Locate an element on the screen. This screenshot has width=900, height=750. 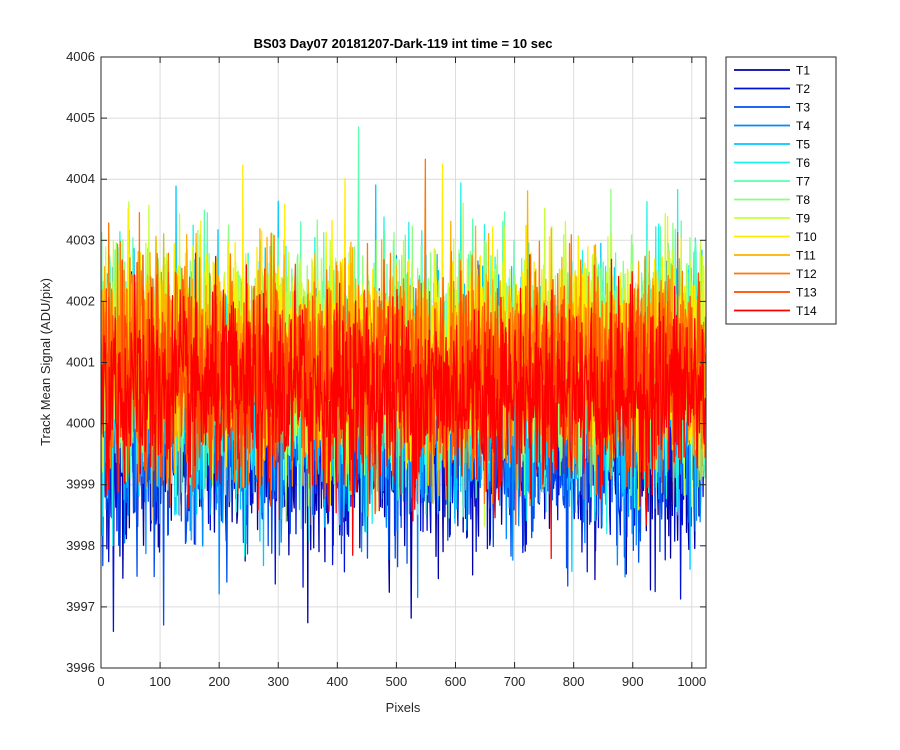
x-tick-label: 600 is located at coordinates (456, 681).